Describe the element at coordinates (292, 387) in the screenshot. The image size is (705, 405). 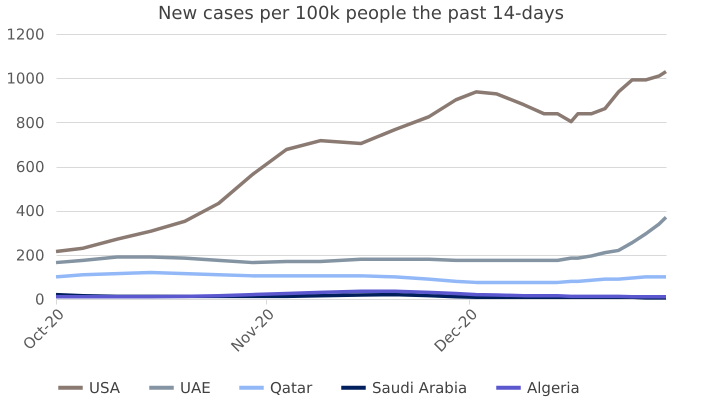
I see `legend-label: Qatar` at that location.